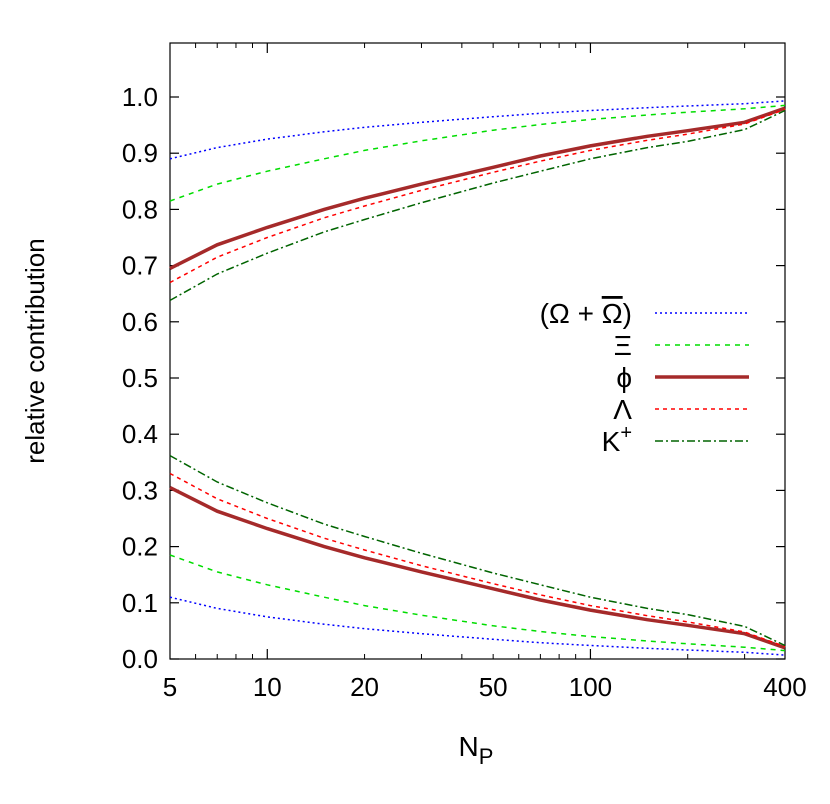  What do you see at coordinates (140, 490) in the screenshot?
I see `y-tick-label: 0.3` at bounding box center [140, 490].